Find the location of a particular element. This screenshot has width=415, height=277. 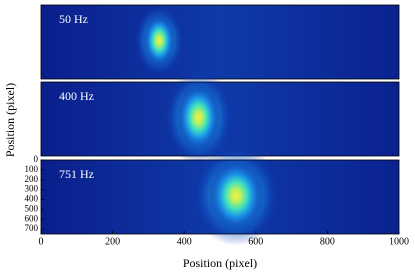

x-tick-label: 600 is located at coordinates (255, 241).